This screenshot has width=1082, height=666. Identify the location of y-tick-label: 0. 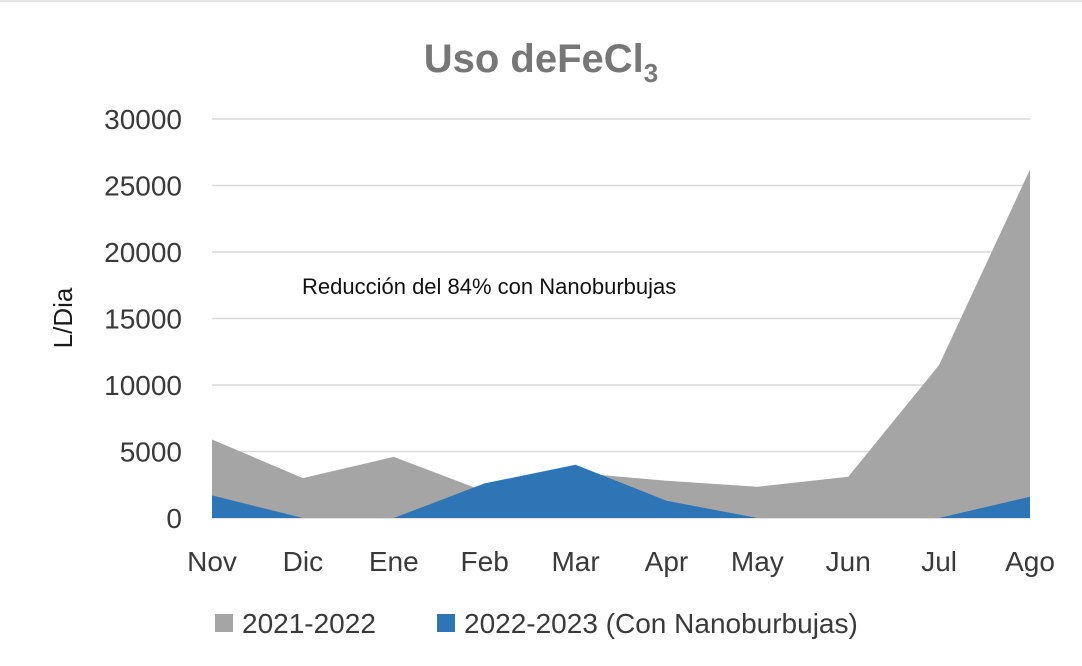
(174, 518).